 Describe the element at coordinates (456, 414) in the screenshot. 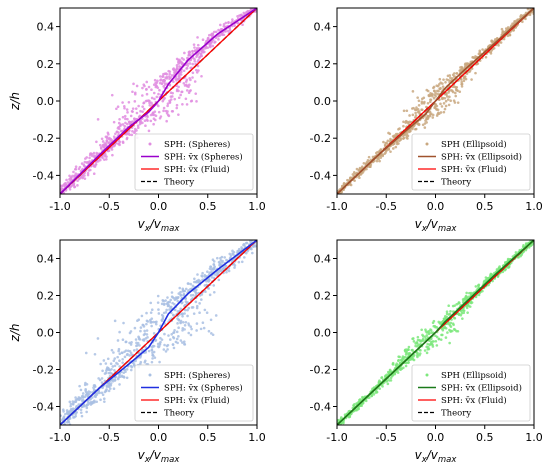

I see `legend-label: Theory` at that location.